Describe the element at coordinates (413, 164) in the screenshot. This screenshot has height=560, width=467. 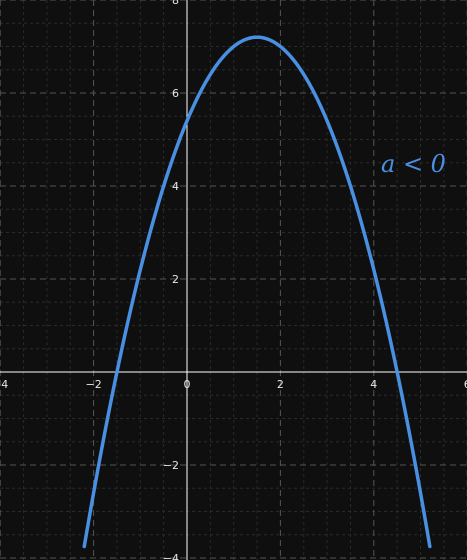
I see `annotation-a-less-than-zero: a < 0` at that location.